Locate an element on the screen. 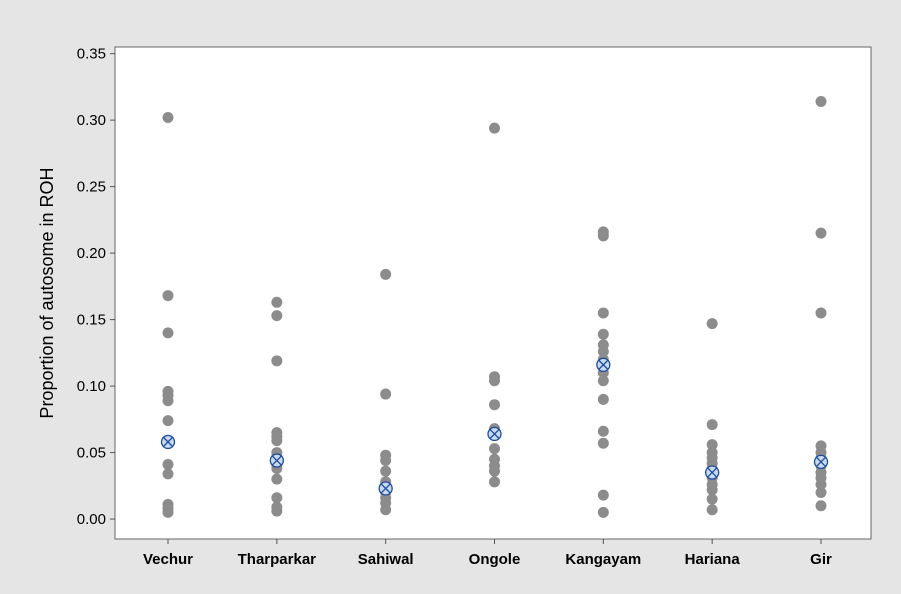 This screenshot has height=594, width=901. y-tick-label: 0.10 is located at coordinates (91, 386).